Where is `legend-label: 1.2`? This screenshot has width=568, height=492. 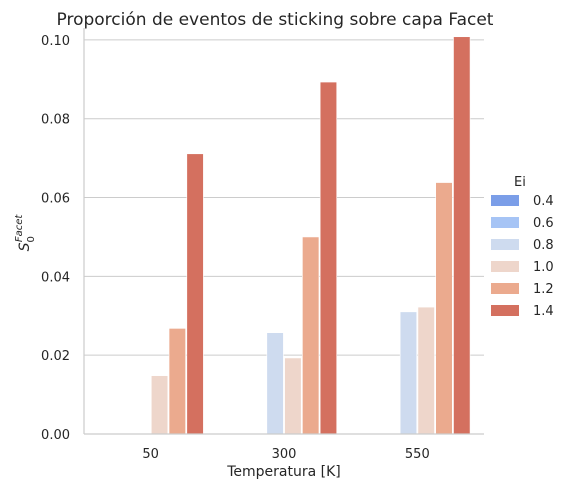 legend-label: 1.2 is located at coordinates (543, 289).